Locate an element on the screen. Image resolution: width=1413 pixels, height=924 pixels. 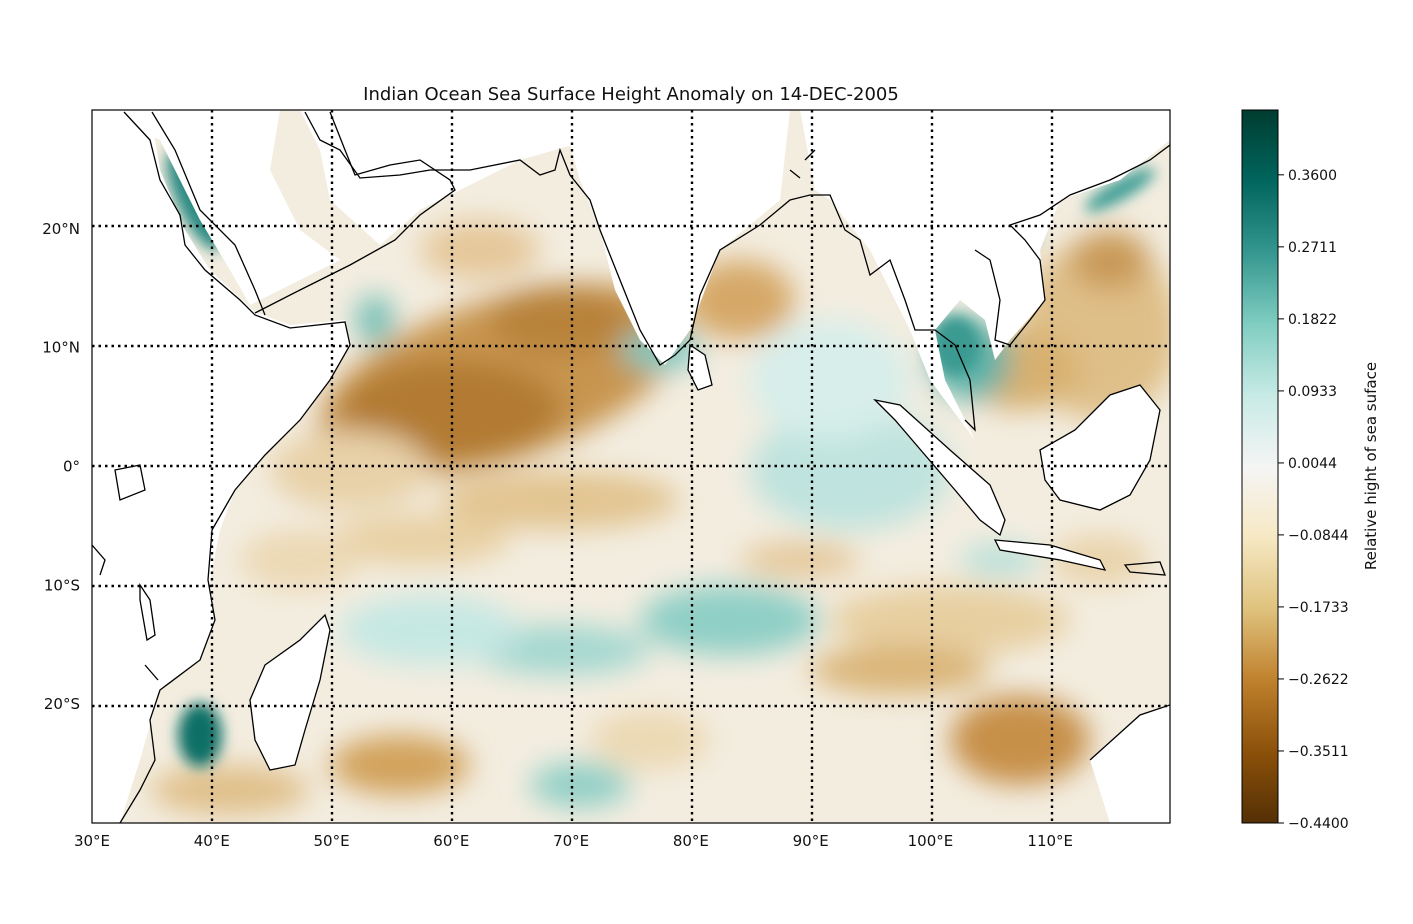
lat-tick-label: 10°S is located at coordinates (62, 585).